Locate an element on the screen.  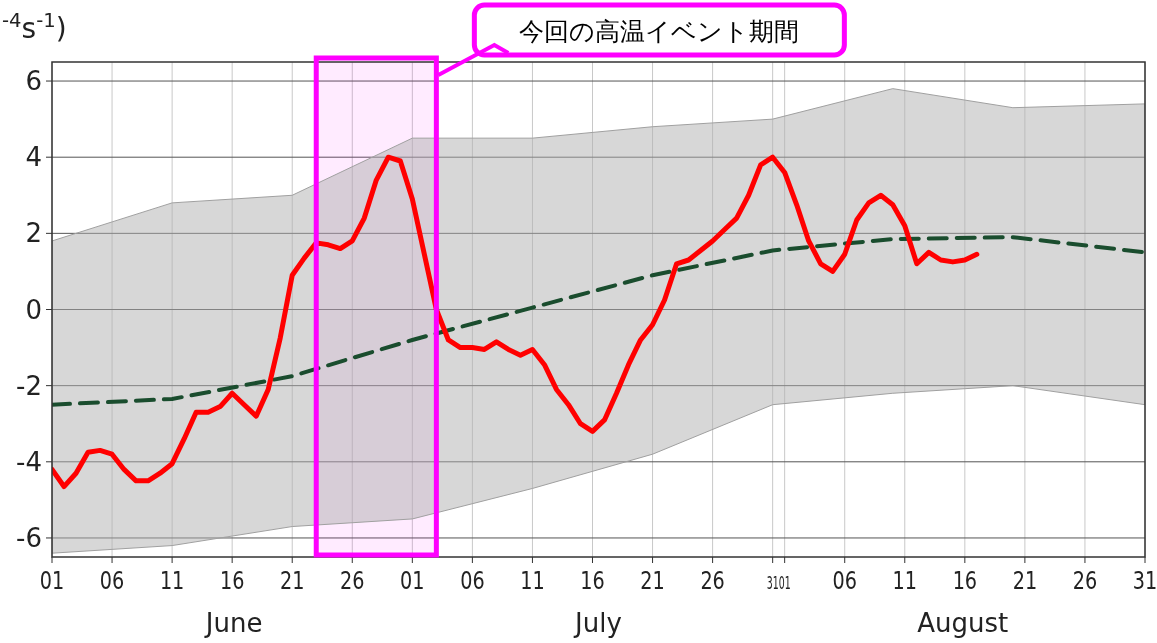
band-label: 今回の高温イベント期間 is located at coordinates (659, 31).